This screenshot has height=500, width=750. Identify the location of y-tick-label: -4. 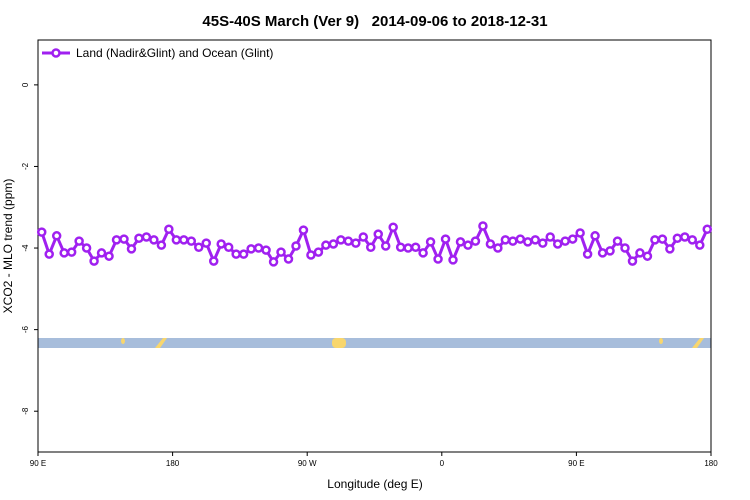
(25, 248).